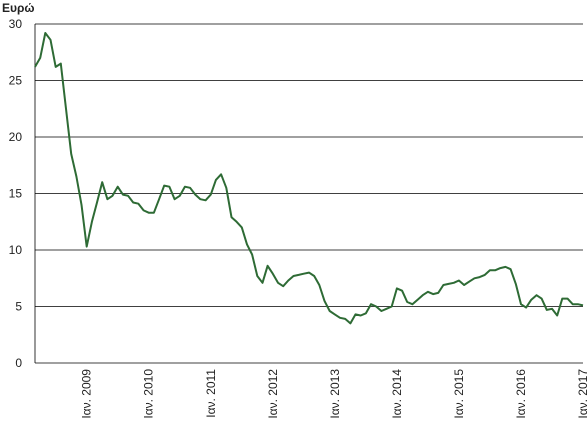  Describe the element at coordinates (459, 394) in the screenshot. I see `x-tick-label: Ιαν. 2015` at that location.